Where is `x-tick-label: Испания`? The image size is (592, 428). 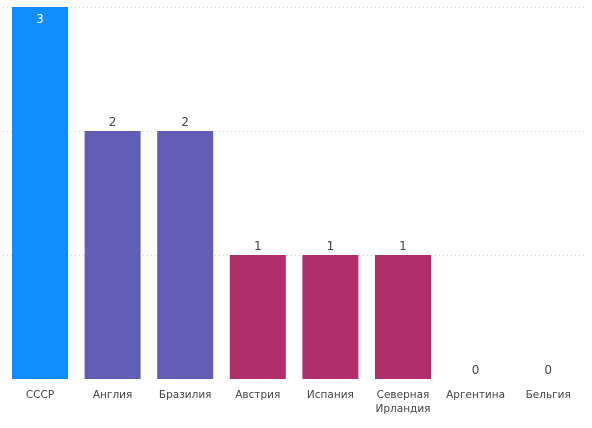 x-tick-label: Испания is located at coordinates (330, 395).